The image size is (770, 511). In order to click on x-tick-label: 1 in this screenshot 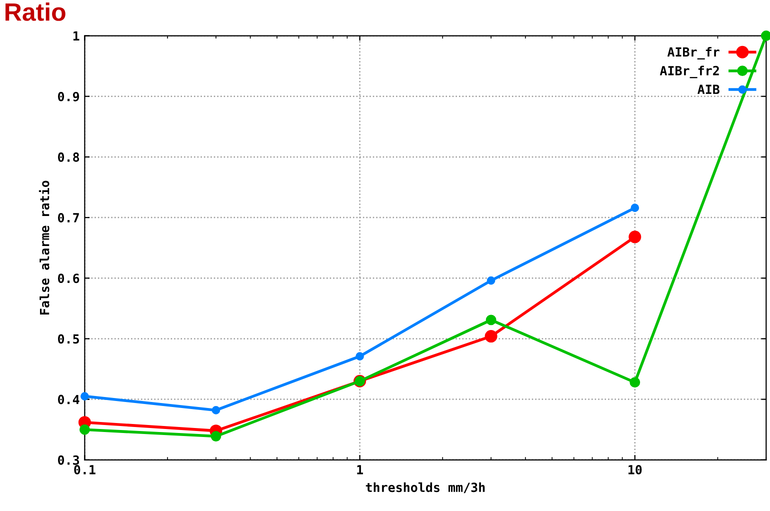, I will do `click(360, 469)`.